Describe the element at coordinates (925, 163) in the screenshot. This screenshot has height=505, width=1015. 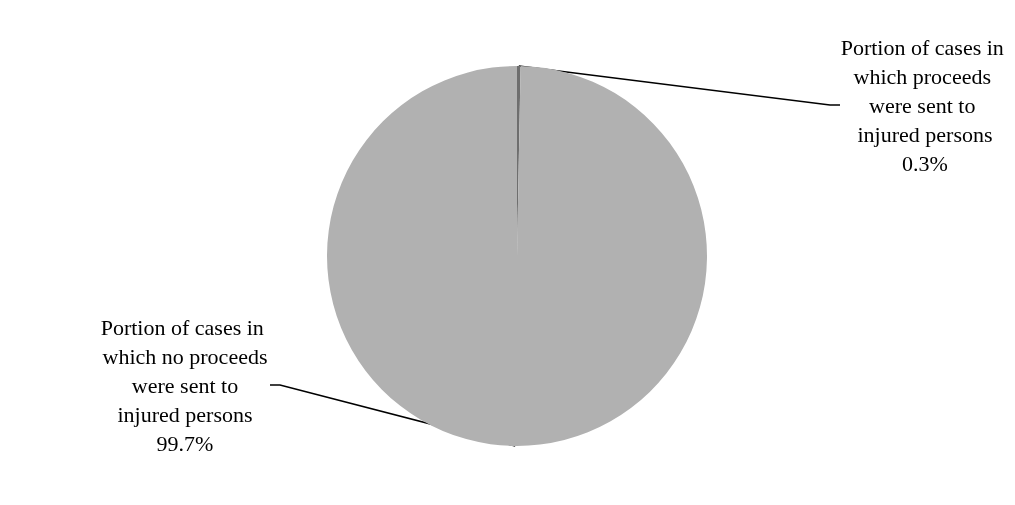
I see `data-label: 0.3%` at that location.